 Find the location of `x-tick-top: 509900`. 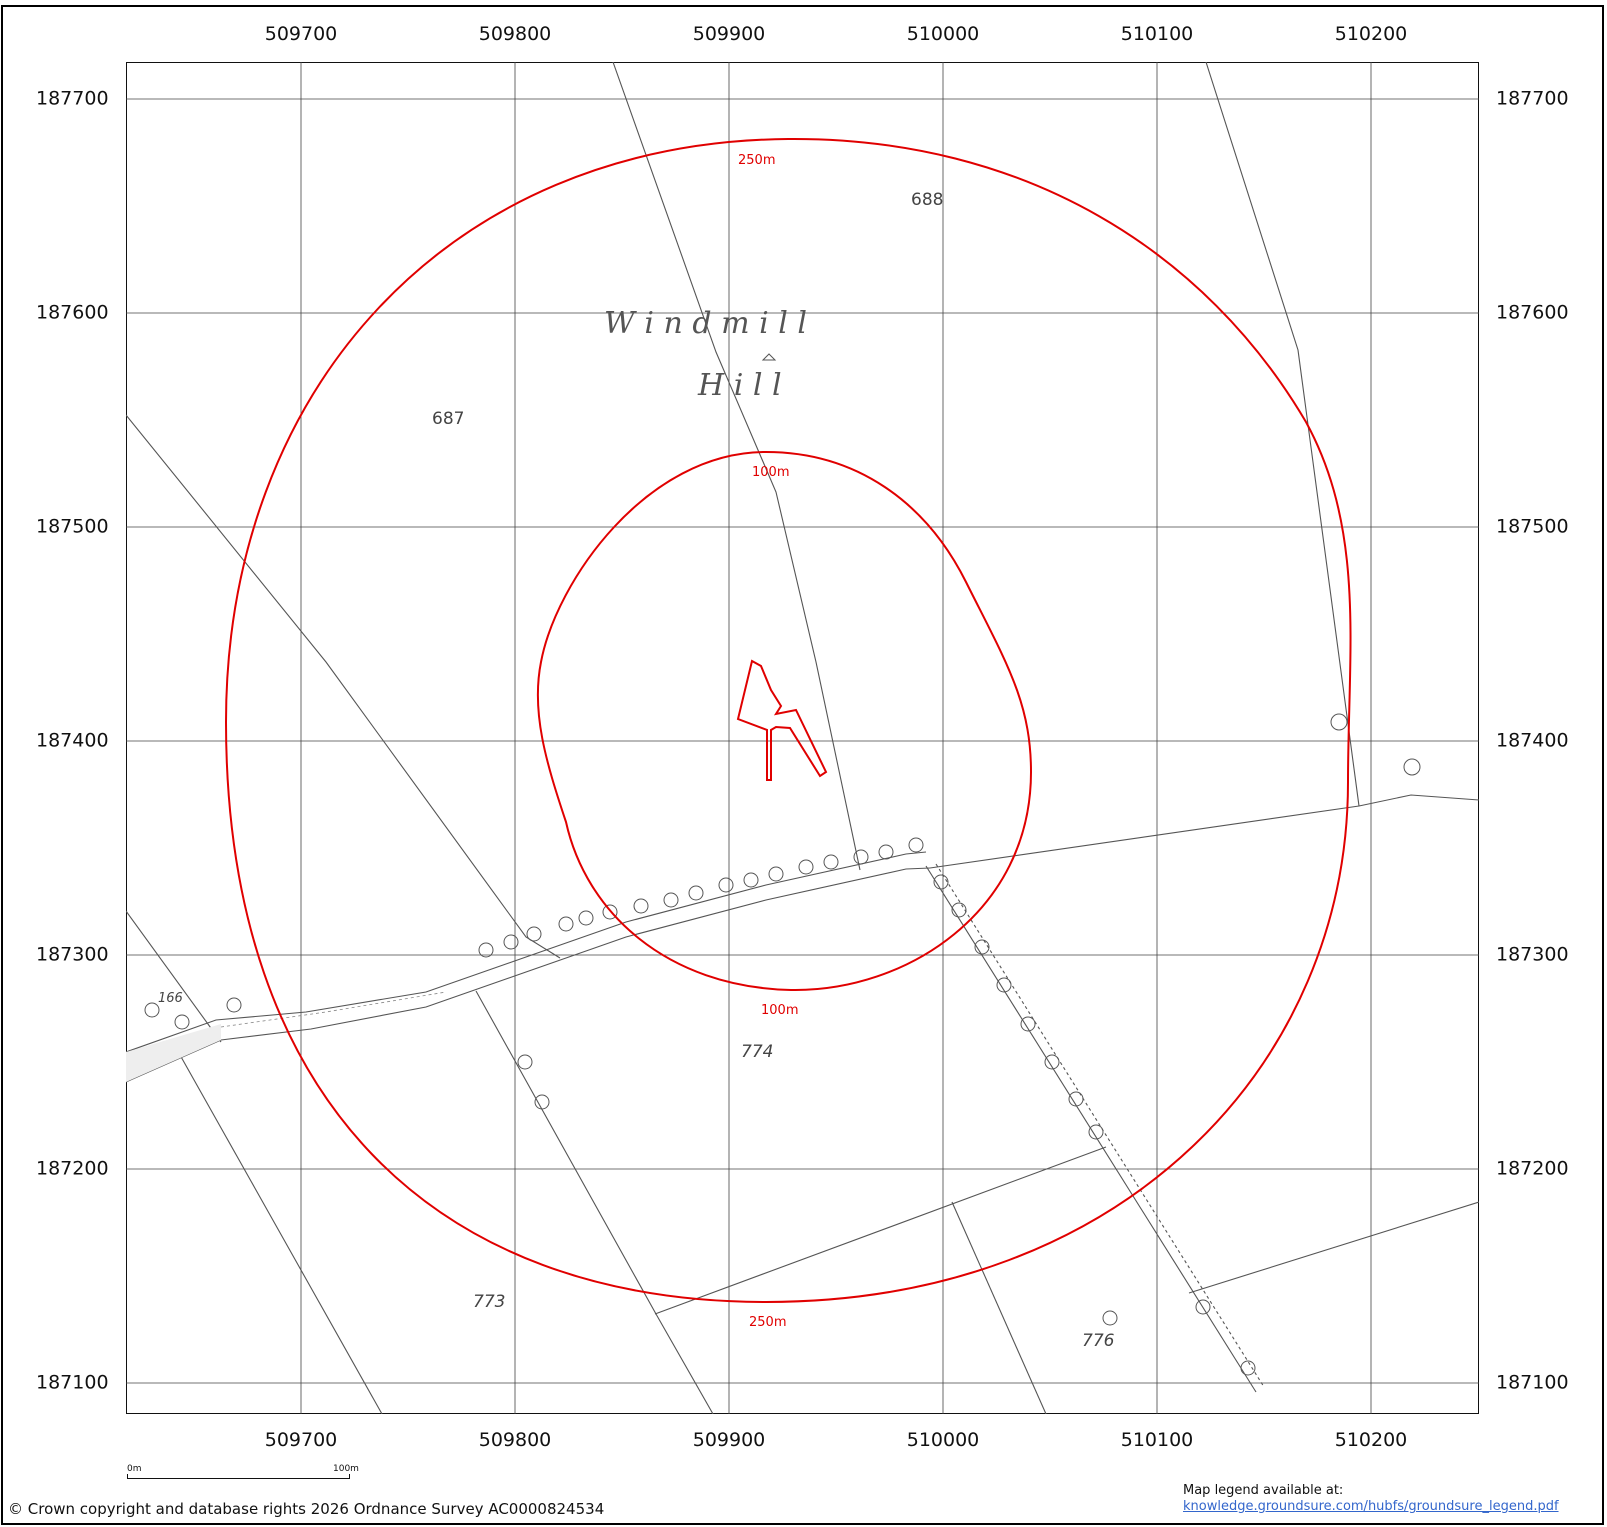

x-tick-top: 509900 is located at coordinates (729, 34).